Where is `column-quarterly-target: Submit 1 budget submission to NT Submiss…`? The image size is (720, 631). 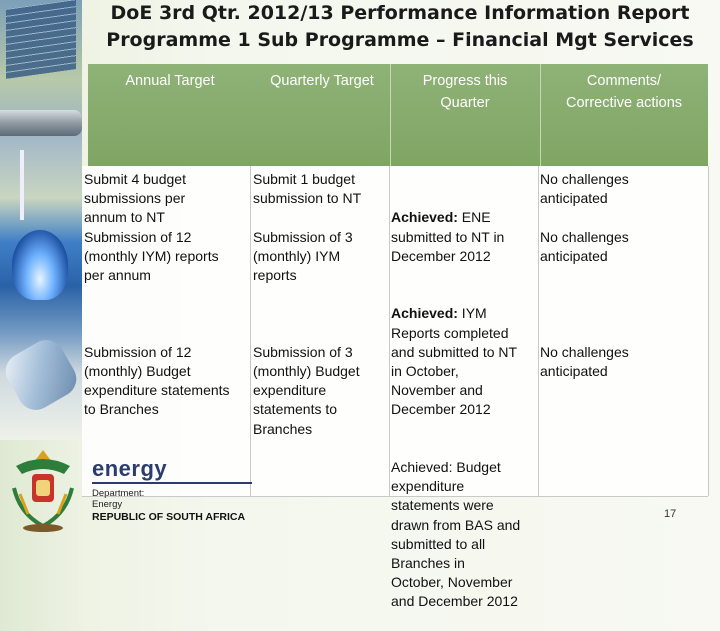
column-quarterly-target: Submit 1 budget submission to NT Submiss… is located at coordinates (307, 304).